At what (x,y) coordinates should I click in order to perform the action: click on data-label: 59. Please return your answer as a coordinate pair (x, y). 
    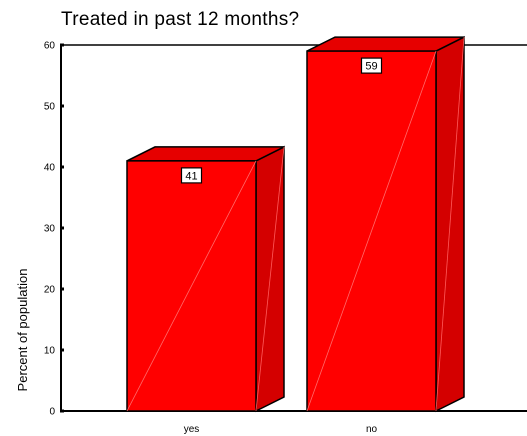
    Looking at the image, I should click on (371, 67).